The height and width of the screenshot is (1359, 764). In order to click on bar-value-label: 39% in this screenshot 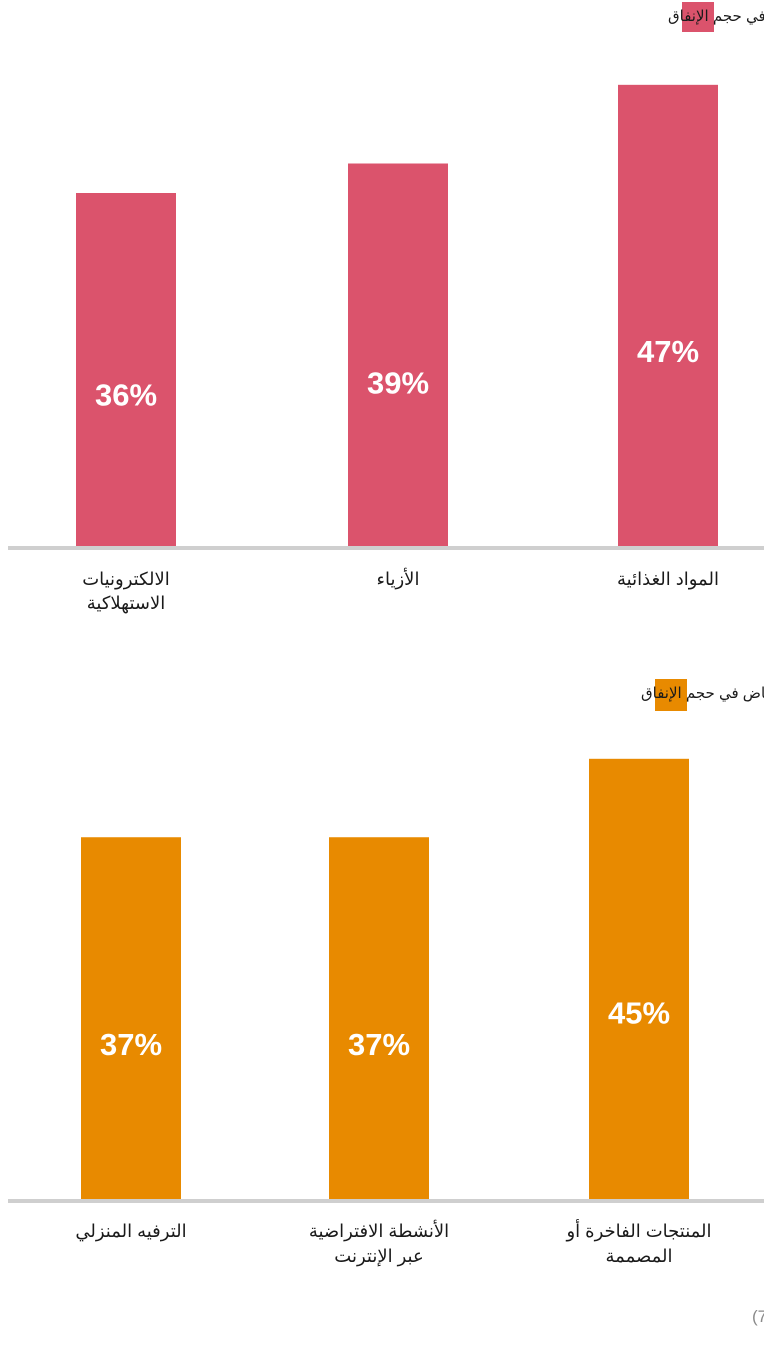, I will do `click(398, 383)`.